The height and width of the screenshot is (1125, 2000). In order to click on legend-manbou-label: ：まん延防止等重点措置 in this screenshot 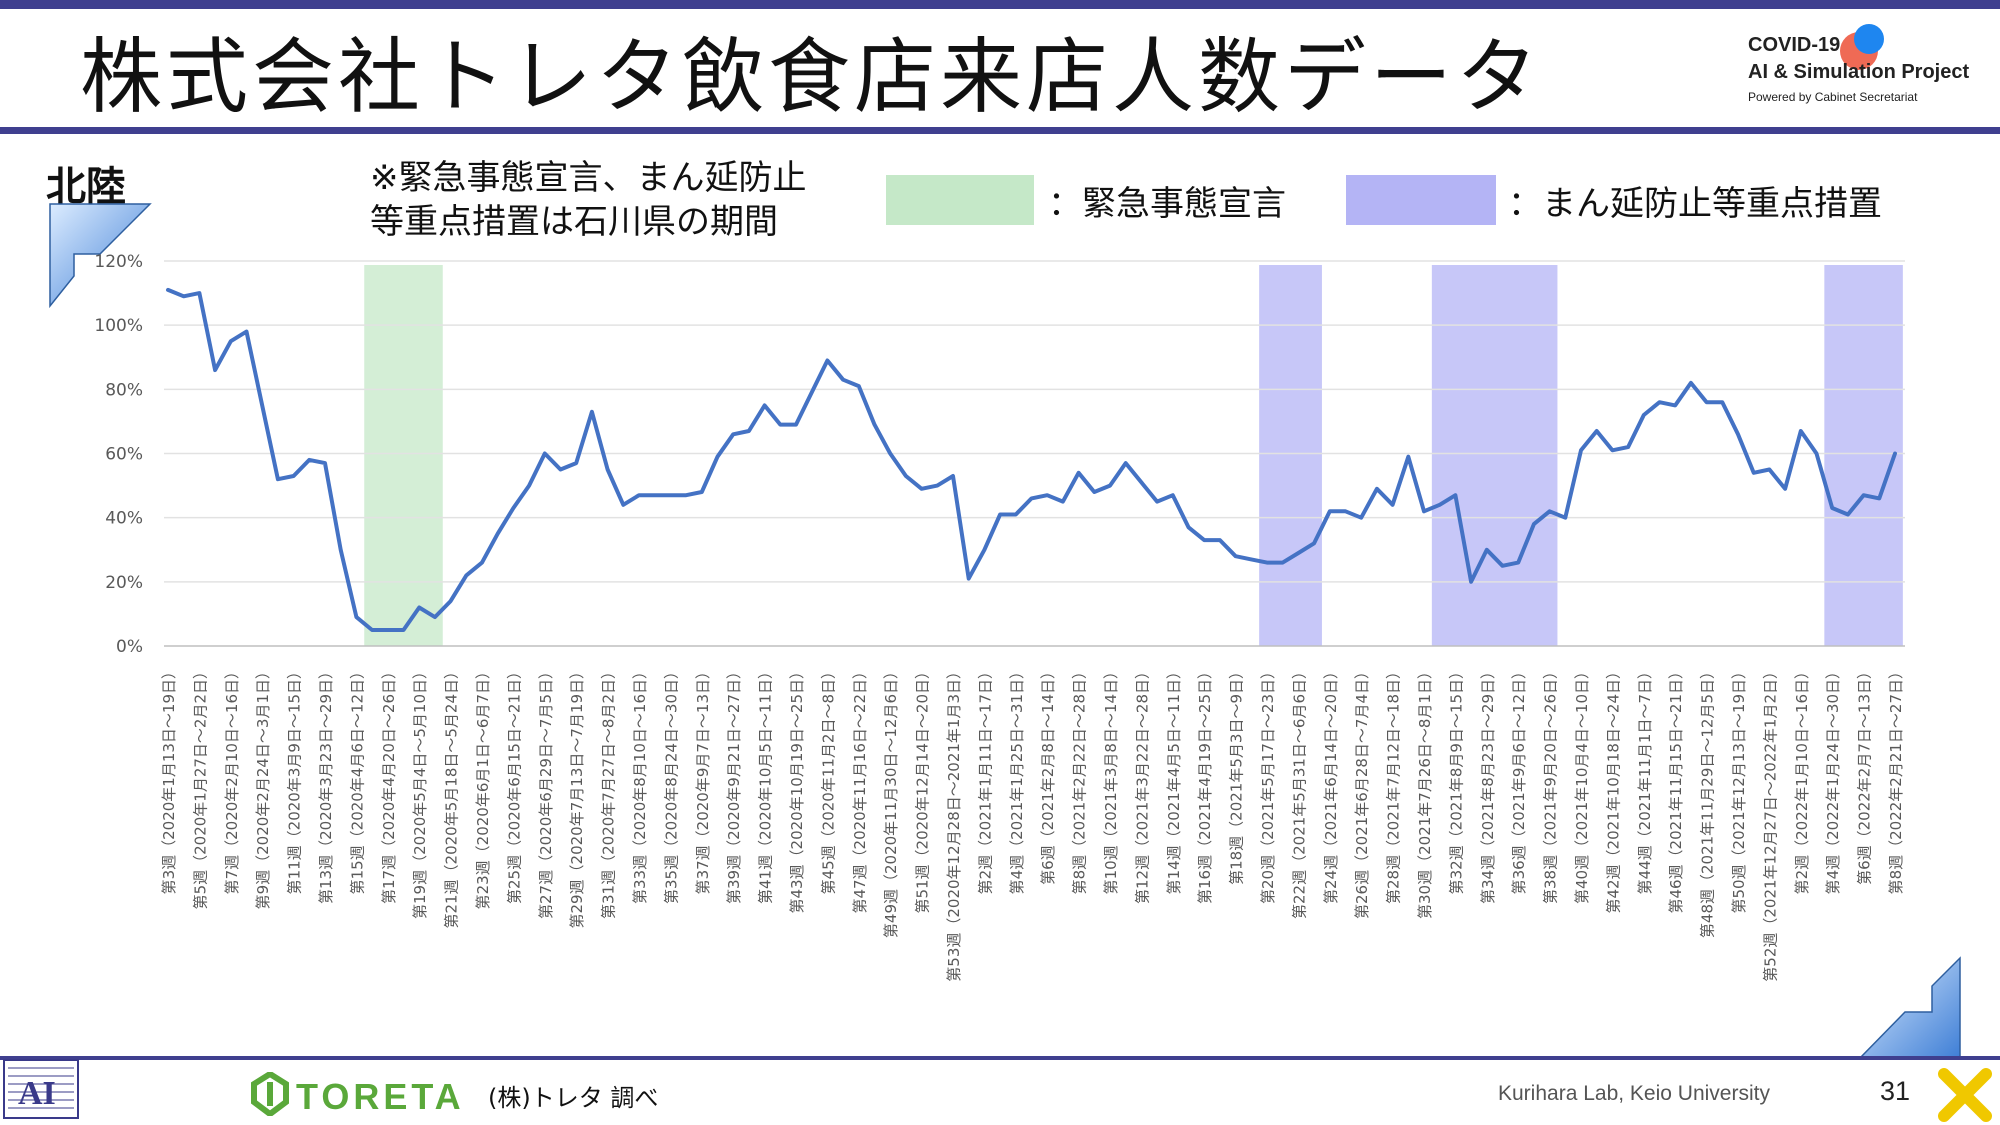, I will do `click(1695, 204)`.